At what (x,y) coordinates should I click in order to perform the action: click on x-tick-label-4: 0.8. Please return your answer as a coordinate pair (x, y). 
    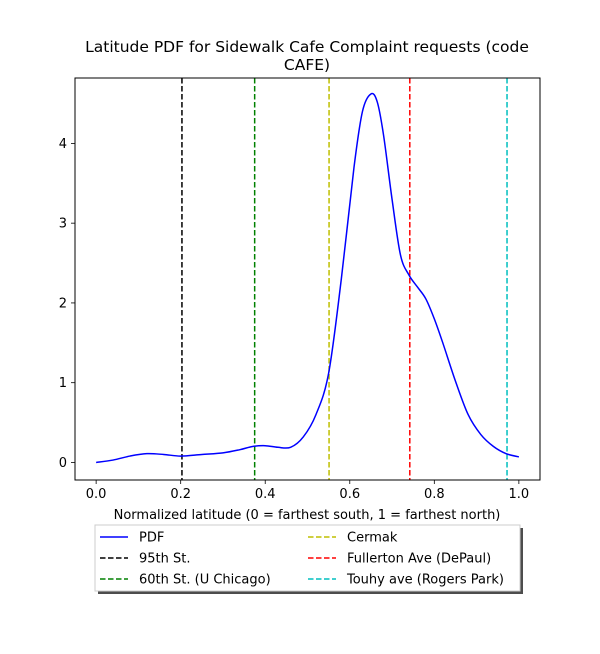
    Looking at the image, I should click on (434, 494).